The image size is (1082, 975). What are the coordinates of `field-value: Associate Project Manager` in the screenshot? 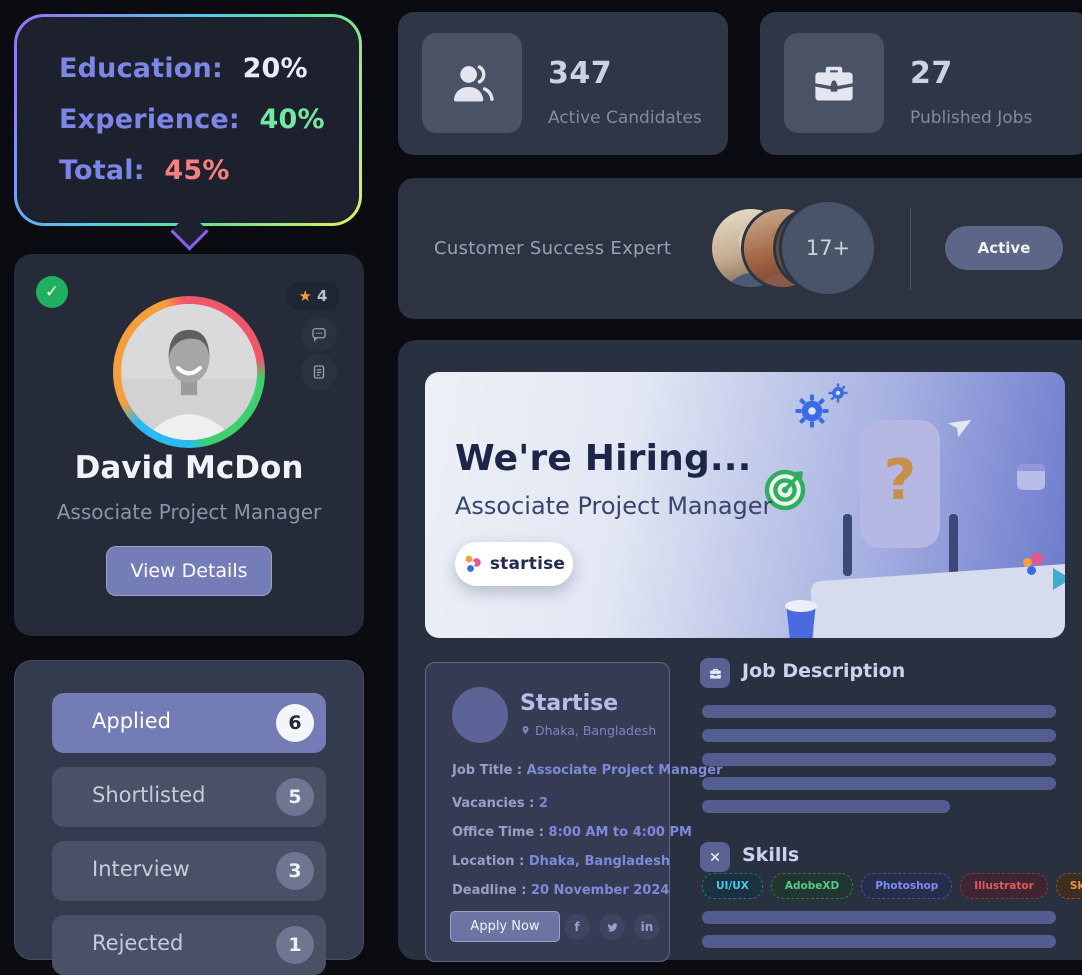 It's located at (624, 770).